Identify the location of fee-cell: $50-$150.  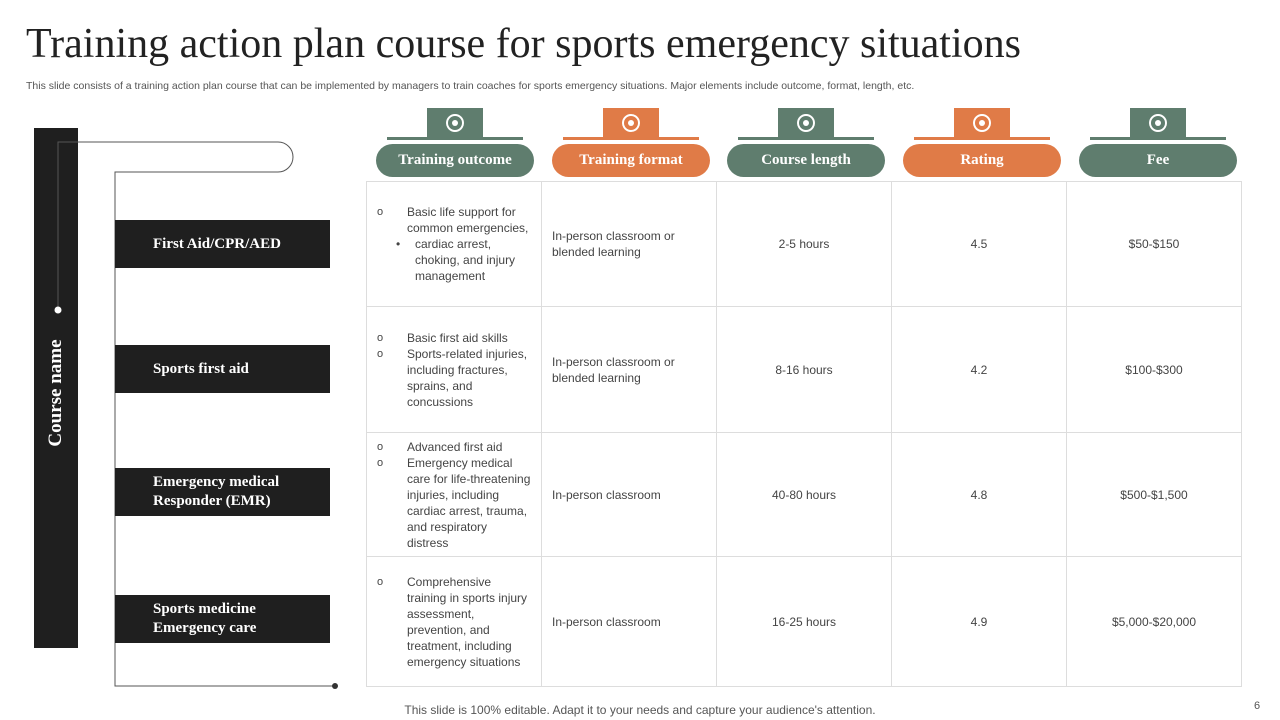
(1154, 244).